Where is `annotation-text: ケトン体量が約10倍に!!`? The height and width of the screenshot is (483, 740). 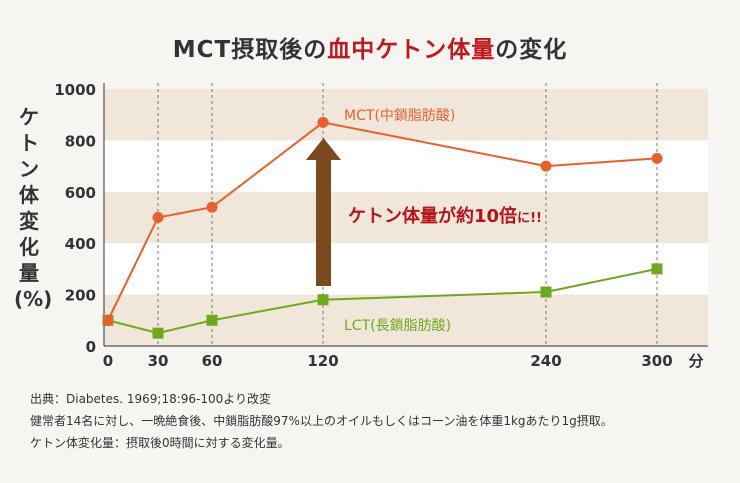
annotation-text: ケトン体量が約10倍に!! is located at coordinates (445, 216).